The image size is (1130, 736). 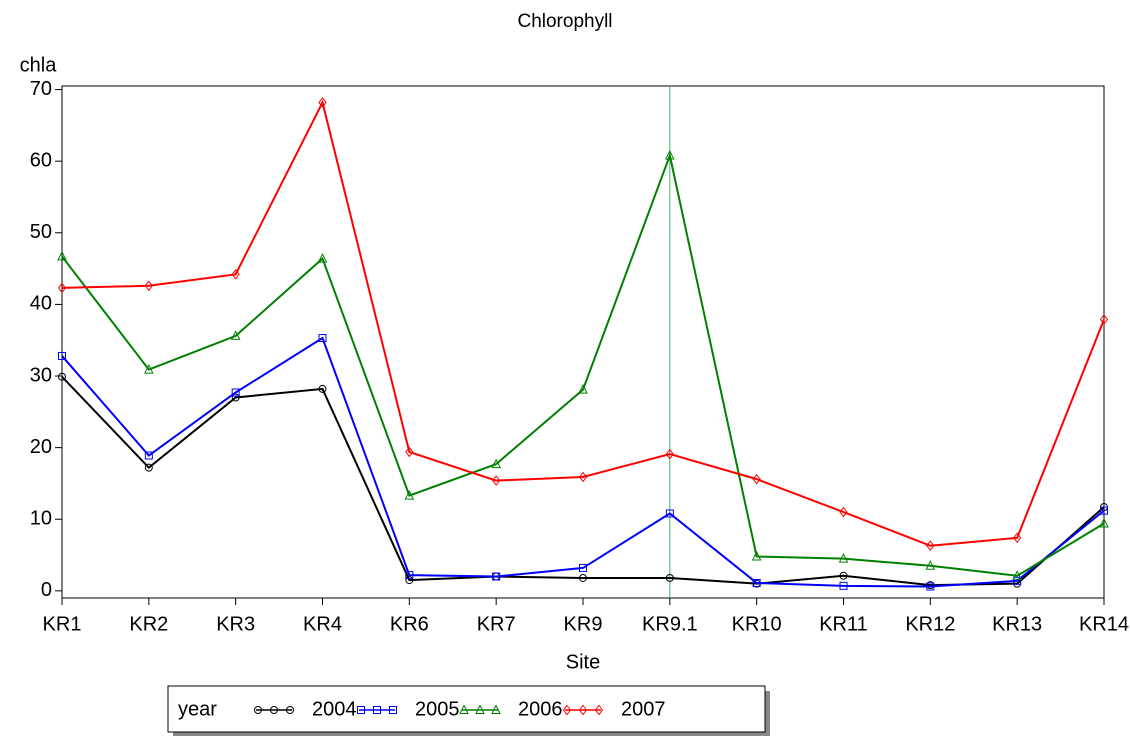 What do you see at coordinates (46, 590) in the screenshot?
I see `y-tick-label: 0` at bounding box center [46, 590].